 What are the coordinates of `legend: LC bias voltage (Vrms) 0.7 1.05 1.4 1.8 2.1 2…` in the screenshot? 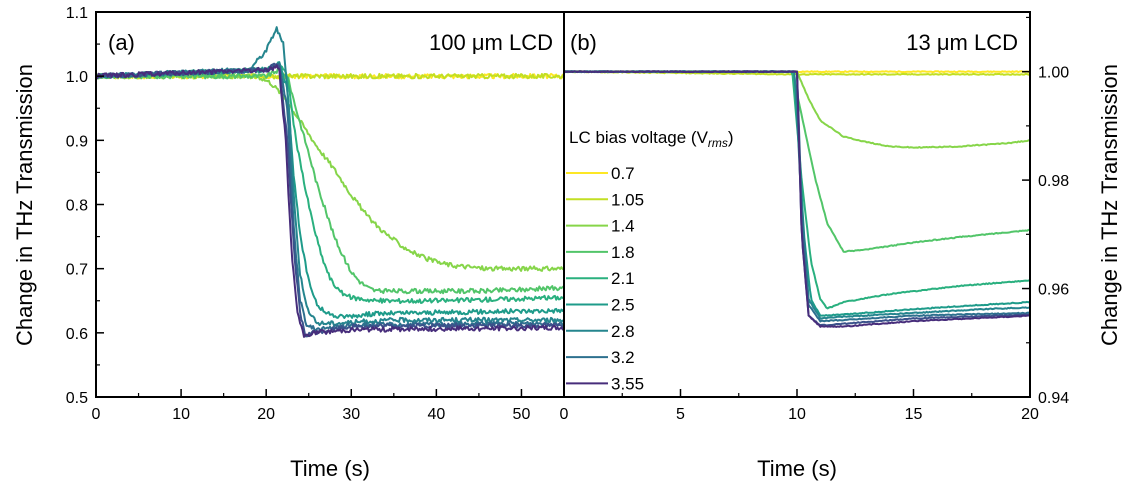 It's located at (650, 260).